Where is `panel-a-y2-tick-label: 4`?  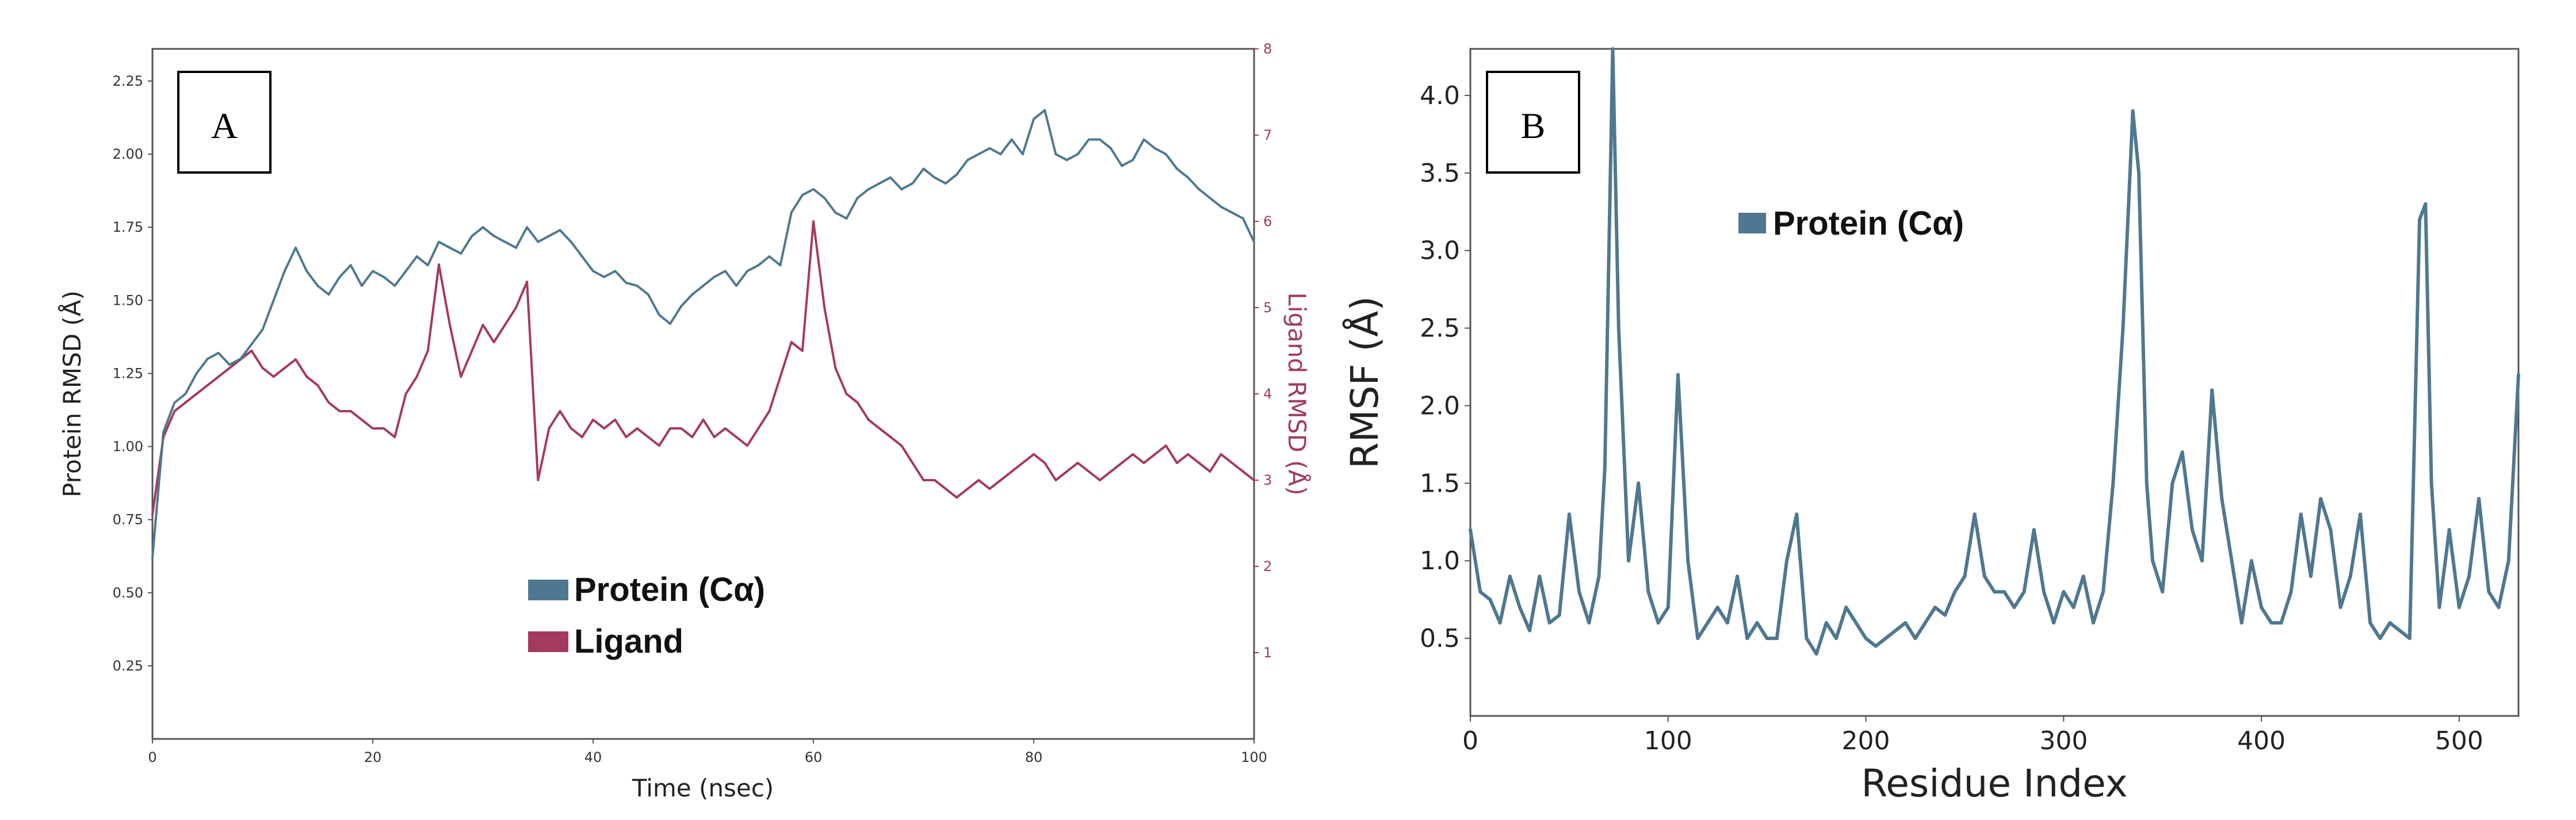
panel-a-y2-tick-label: 4 is located at coordinates (1267, 394).